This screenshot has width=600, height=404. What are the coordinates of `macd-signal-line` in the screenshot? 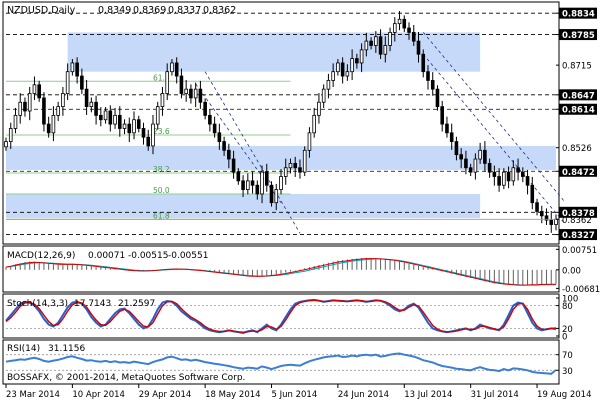 It's located at (280, 272).